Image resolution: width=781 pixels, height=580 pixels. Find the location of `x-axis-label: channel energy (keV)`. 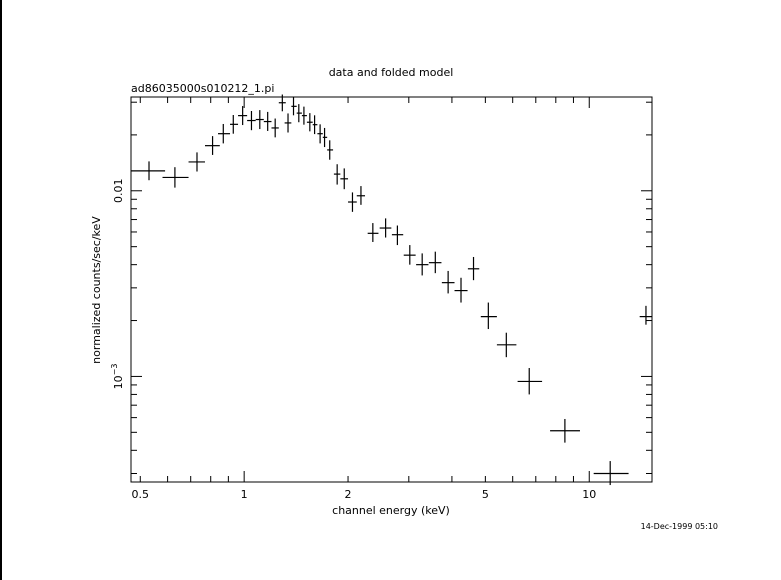

x-axis-label: channel energy (keV) is located at coordinates (391, 510).